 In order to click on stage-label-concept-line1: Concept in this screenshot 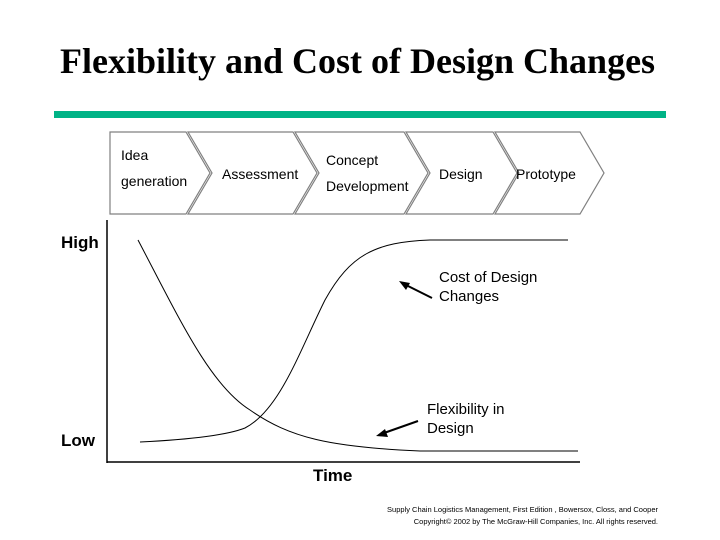, I will do `click(352, 160)`.